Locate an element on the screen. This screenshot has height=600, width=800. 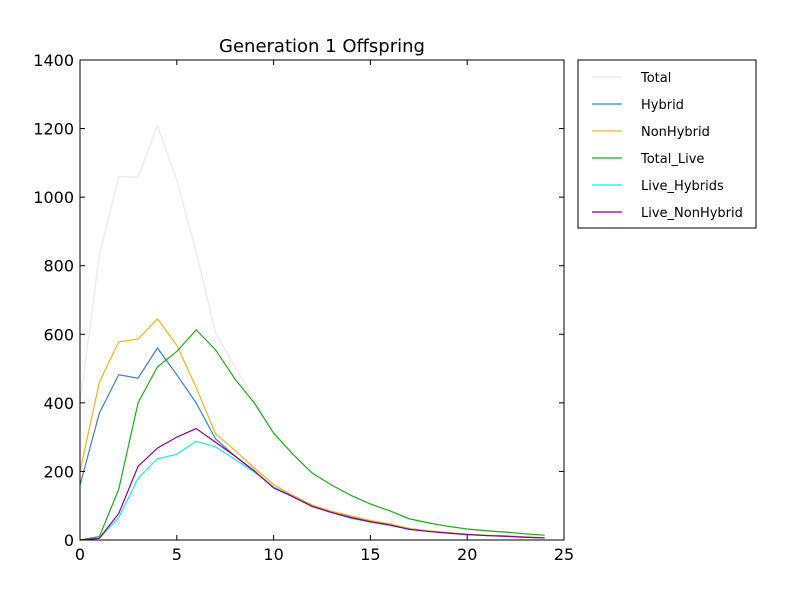
x-tick-label: 25 is located at coordinates (564, 554).